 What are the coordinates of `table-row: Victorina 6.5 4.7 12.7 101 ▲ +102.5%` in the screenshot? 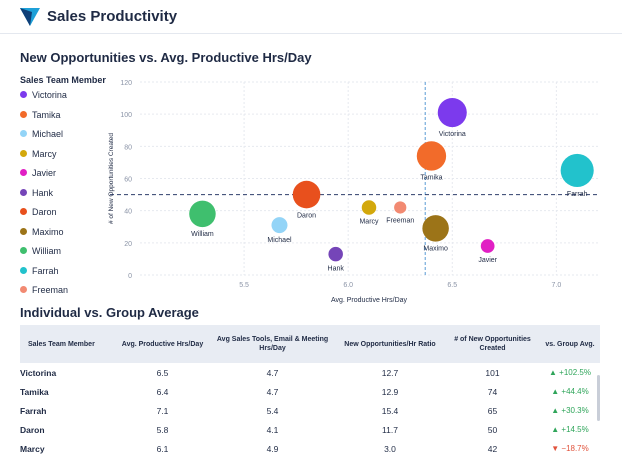 It's located at (310, 372).